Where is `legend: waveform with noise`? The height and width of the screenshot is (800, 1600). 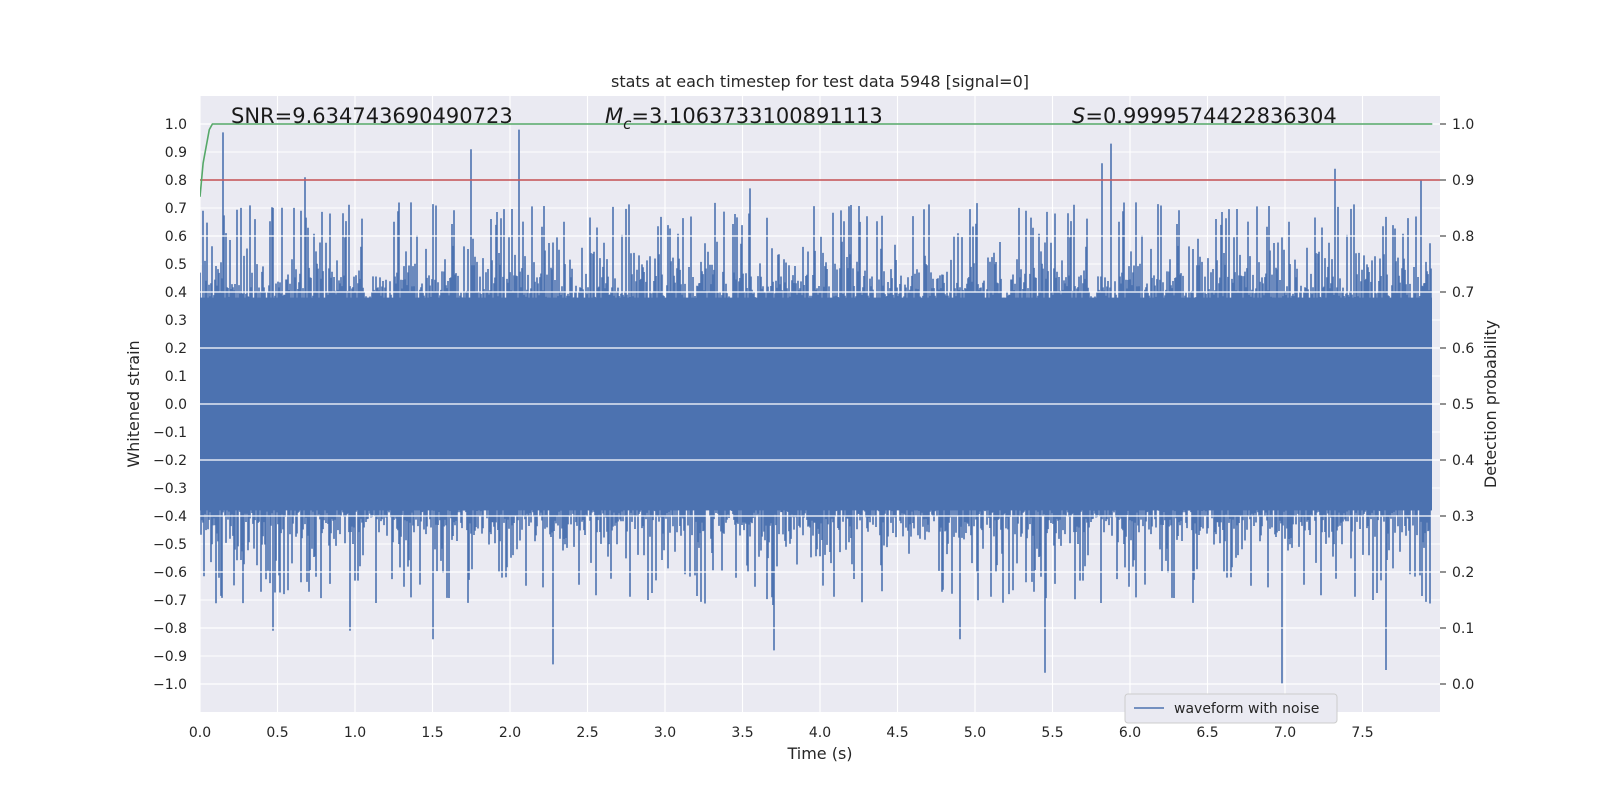
legend: waveform with noise is located at coordinates (1231, 708).